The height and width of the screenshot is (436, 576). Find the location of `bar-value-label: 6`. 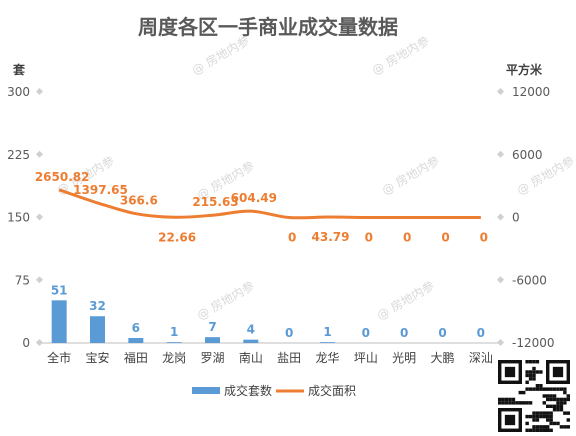

bar-value-label: 6 is located at coordinates (136, 328).